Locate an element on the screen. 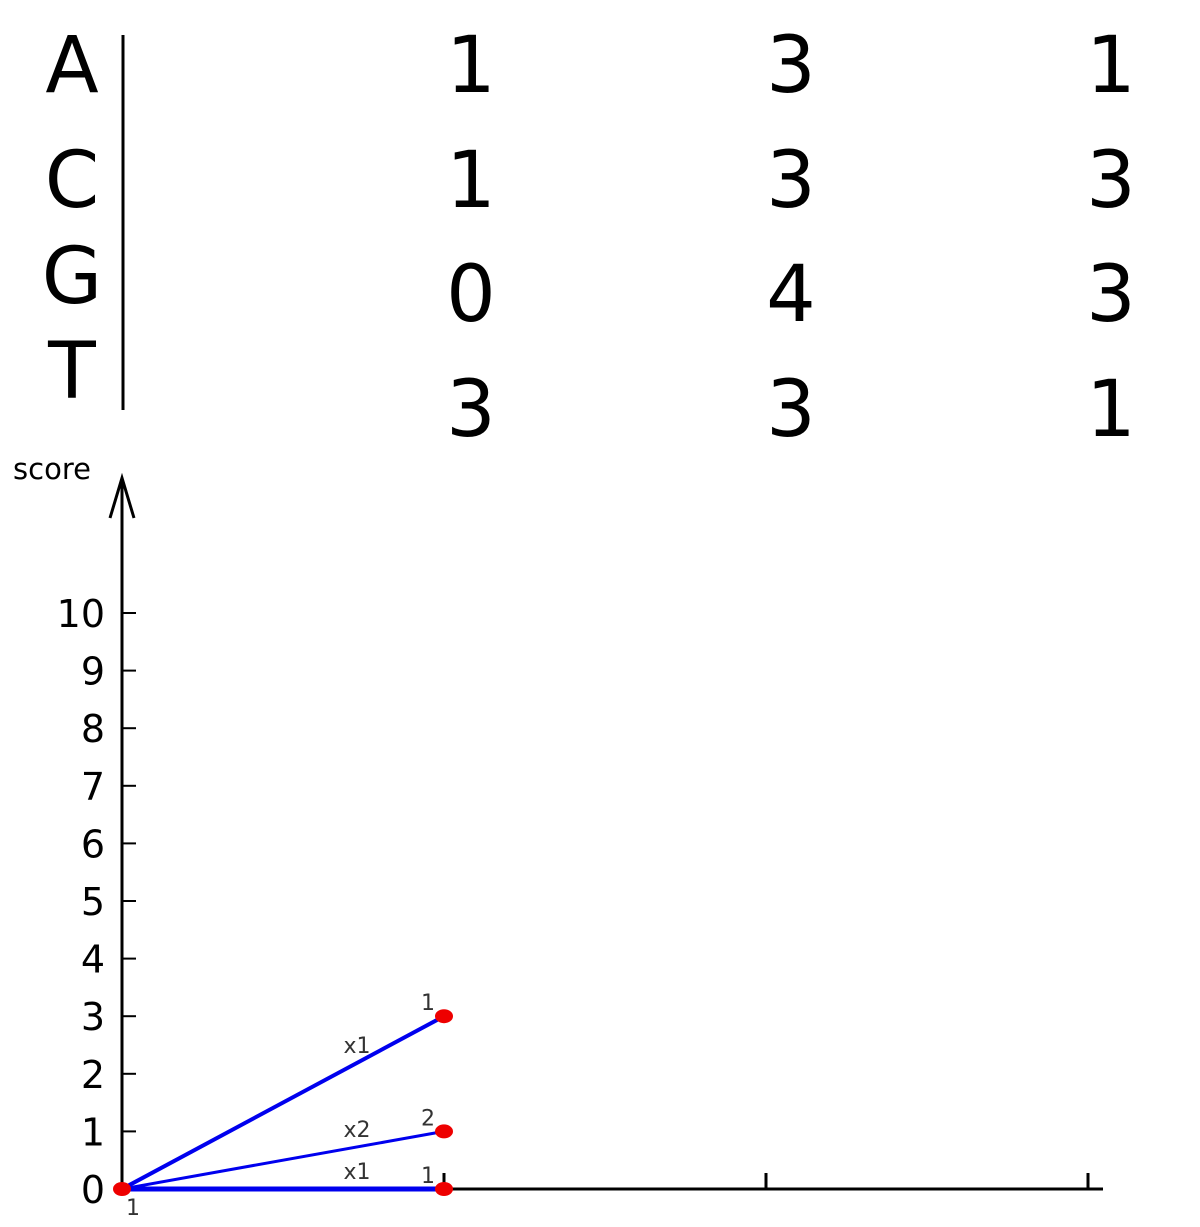  y-tick-label: 6 is located at coordinates (93, 844).